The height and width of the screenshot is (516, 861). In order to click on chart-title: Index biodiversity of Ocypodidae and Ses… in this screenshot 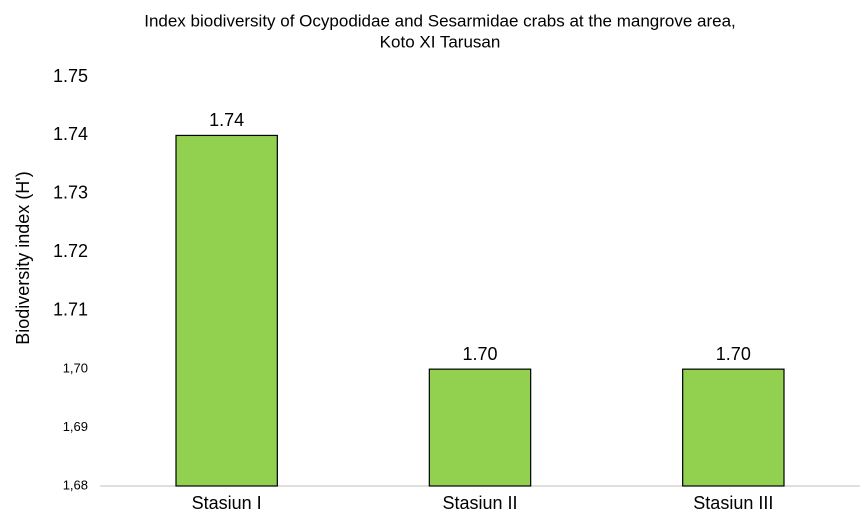, I will do `click(440, 20)`.